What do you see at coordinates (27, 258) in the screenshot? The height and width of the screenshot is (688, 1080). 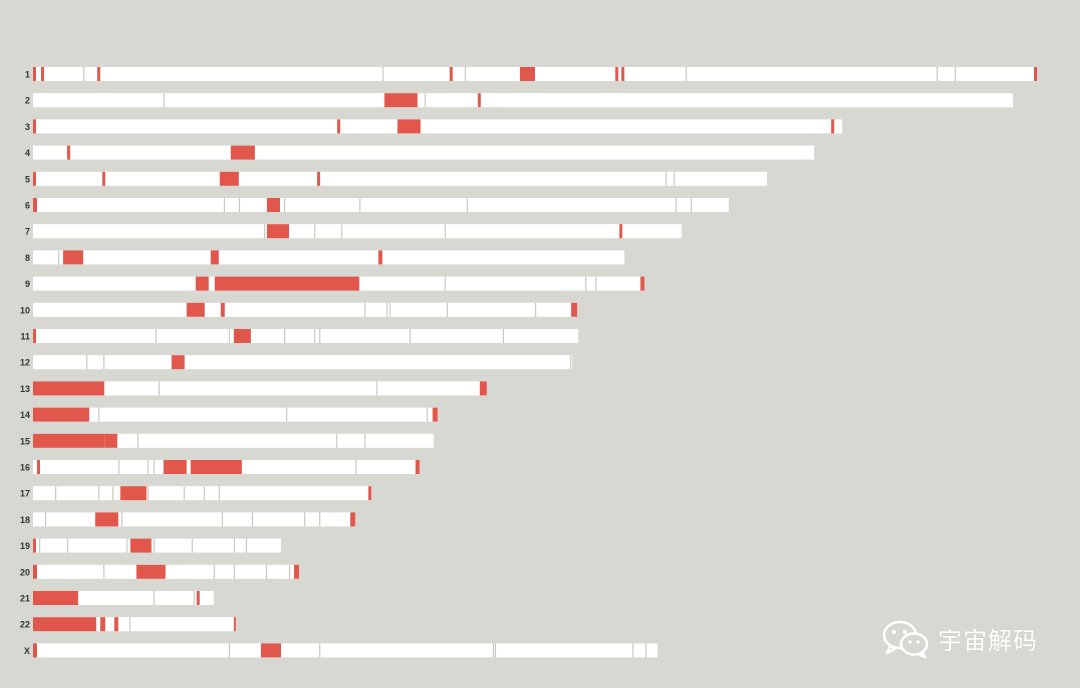 I see `chromosome-label: 8` at bounding box center [27, 258].